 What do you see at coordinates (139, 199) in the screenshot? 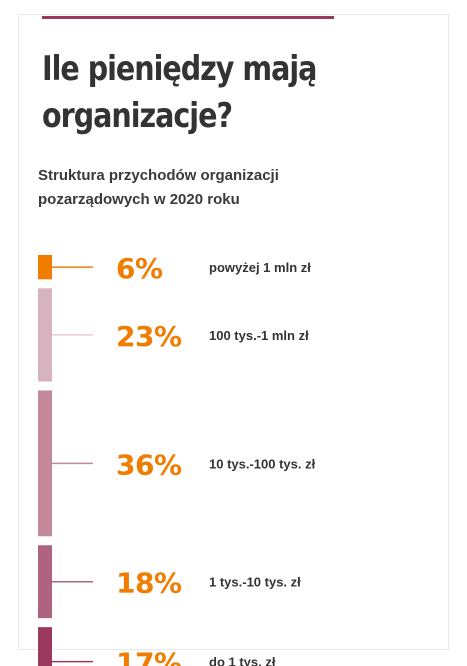
I see `subtitle-line-2: pozarządowych w 2020 roku` at bounding box center [139, 199].